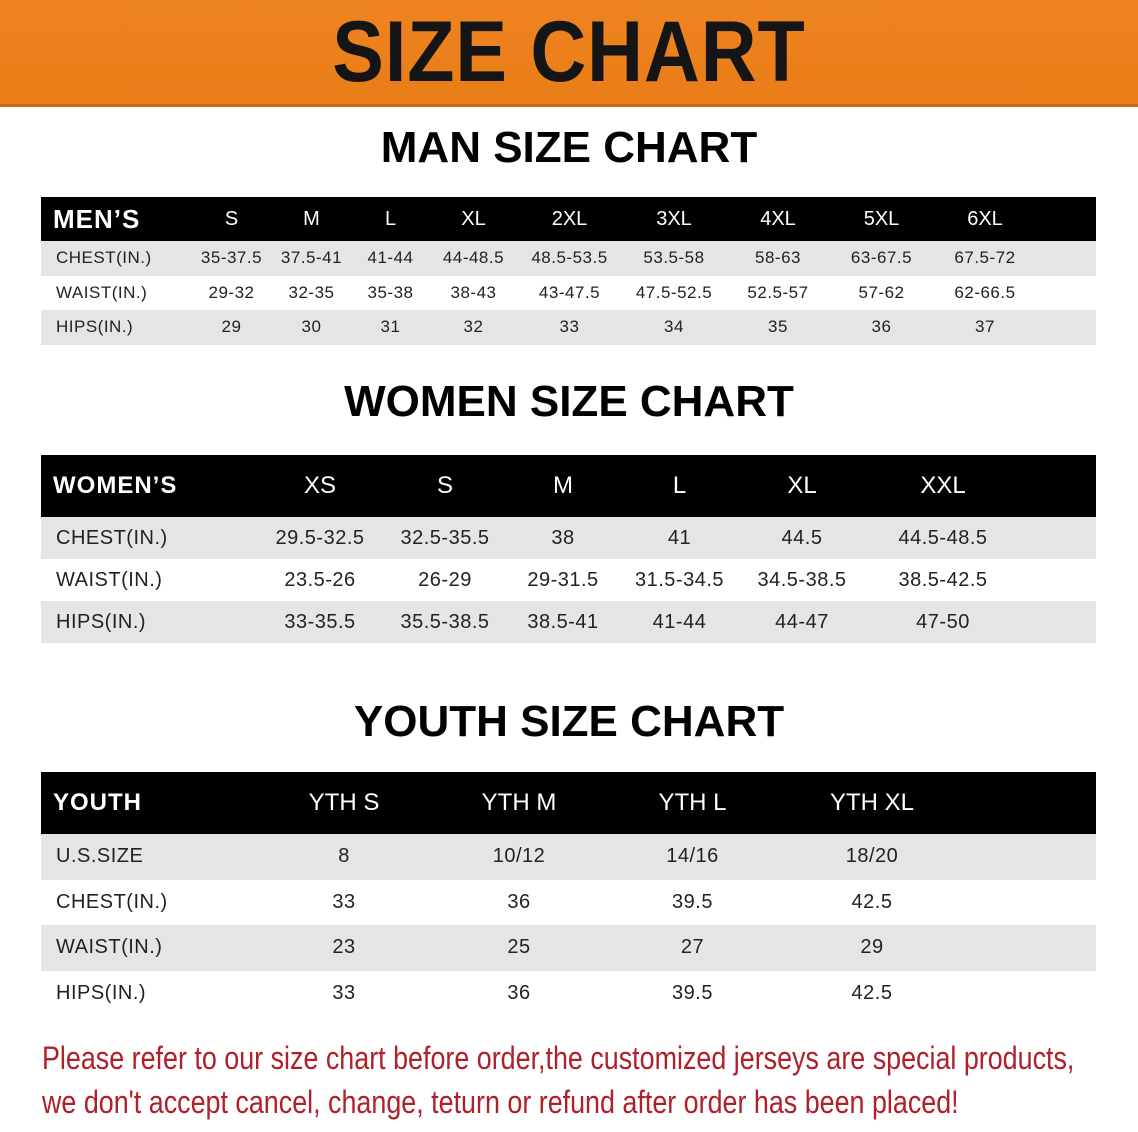 This screenshot has height=1132, width=1138. I want to click on cell-value: 32-35, so click(311, 292).